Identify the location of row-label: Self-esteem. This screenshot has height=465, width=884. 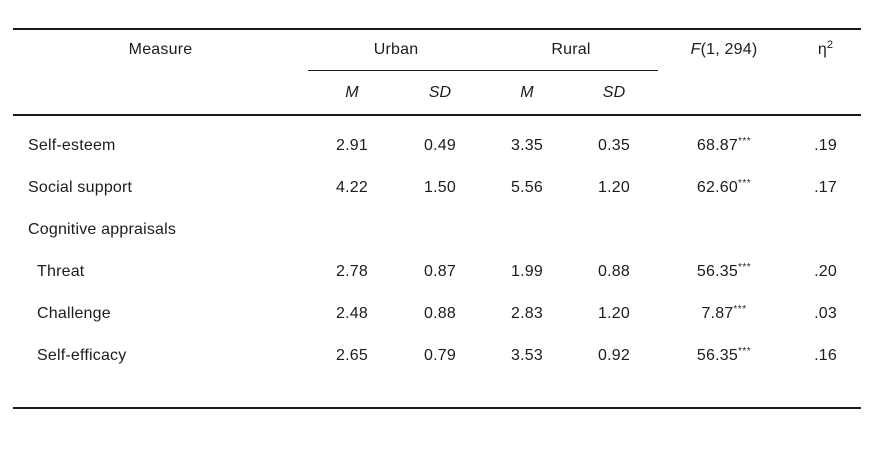
(72, 145).